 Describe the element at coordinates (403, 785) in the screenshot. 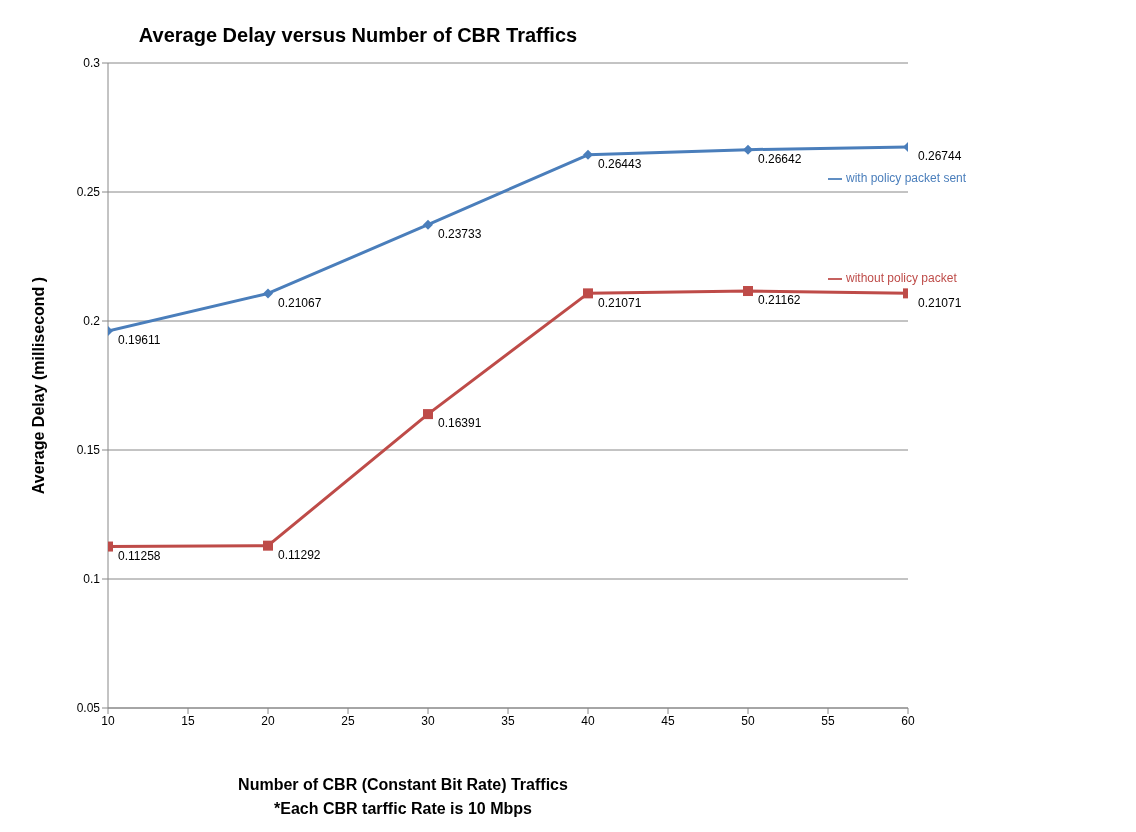

I see `x-axis-title: Number of CBR (Constant Bit Rate) Traffics` at that location.